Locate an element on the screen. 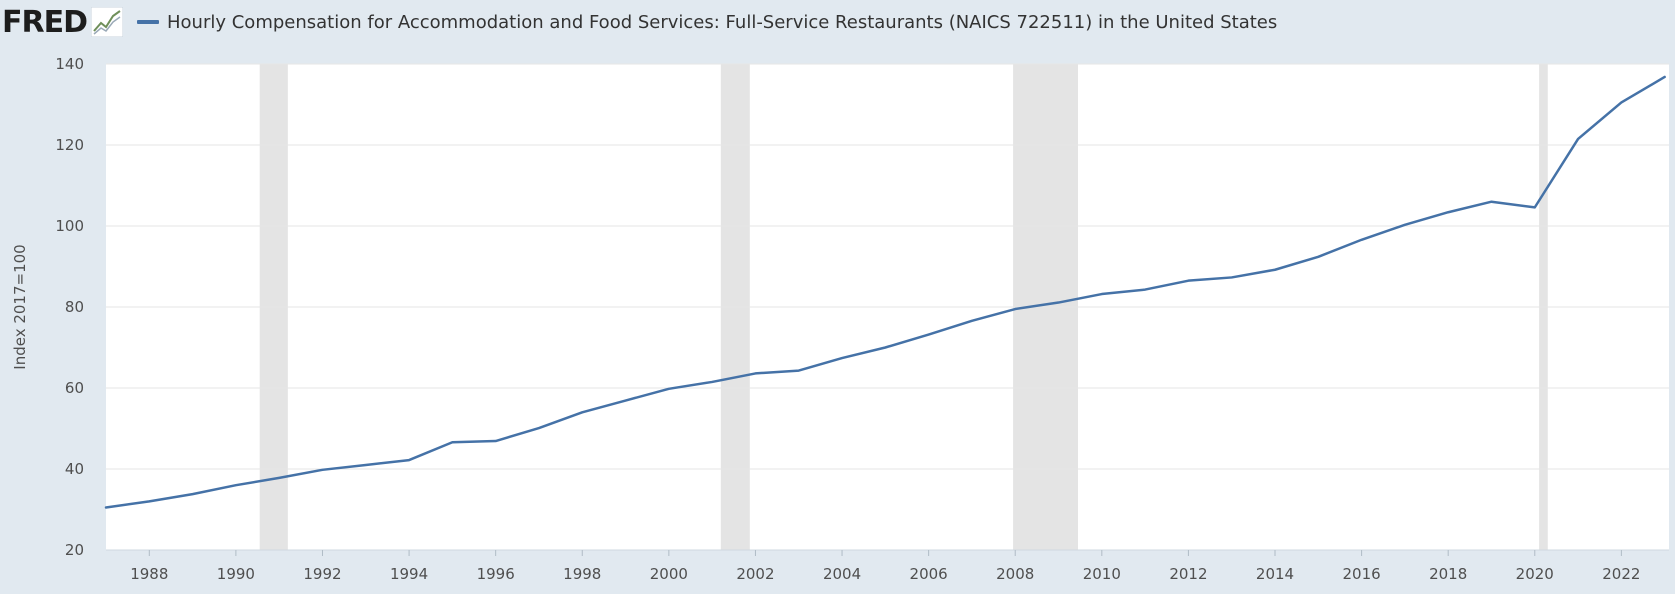 This screenshot has height=594, width=1675. x-tick-label: 1998 is located at coordinates (582, 574).